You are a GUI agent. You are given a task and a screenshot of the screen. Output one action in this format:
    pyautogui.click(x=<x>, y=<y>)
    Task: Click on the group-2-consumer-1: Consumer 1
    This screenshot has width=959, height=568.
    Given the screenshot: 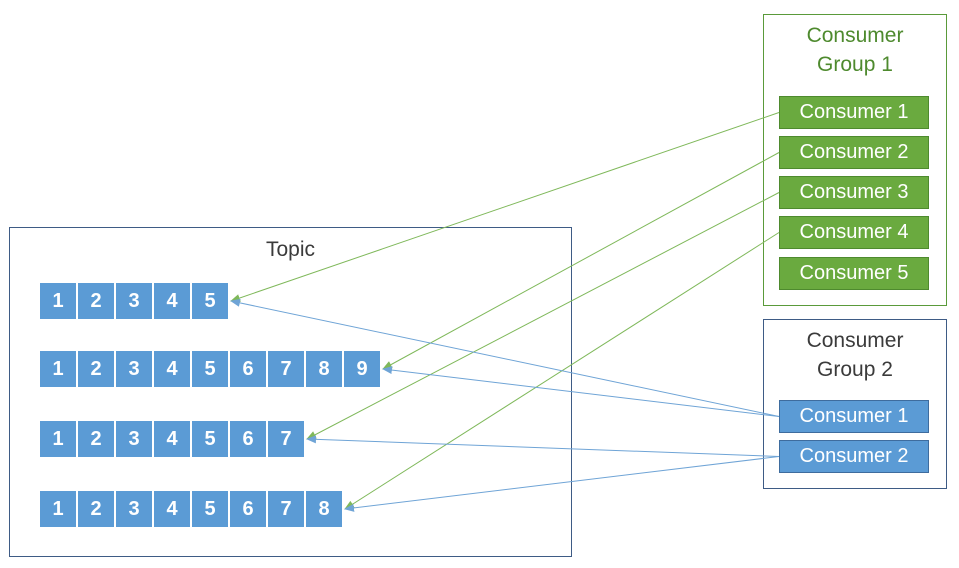 What is the action you would take?
    pyautogui.click(x=854, y=416)
    